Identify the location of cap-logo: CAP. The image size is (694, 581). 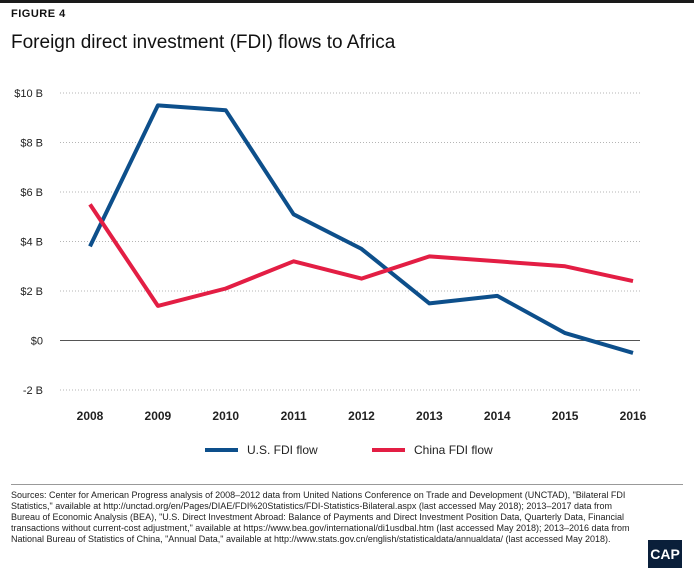
(665, 554).